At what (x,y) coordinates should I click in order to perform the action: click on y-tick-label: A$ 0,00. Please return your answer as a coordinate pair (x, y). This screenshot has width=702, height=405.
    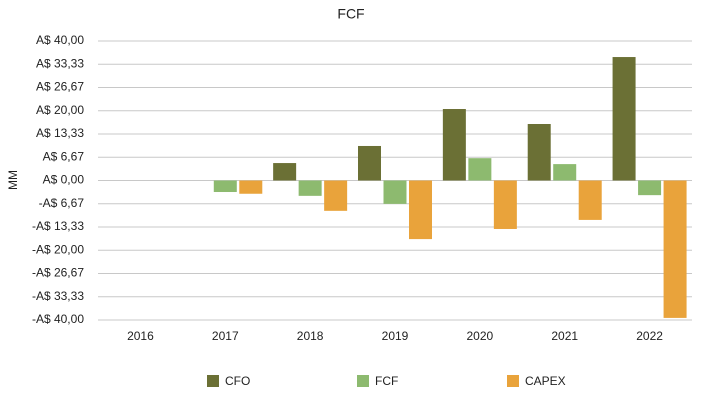
    Looking at the image, I should click on (64, 180).